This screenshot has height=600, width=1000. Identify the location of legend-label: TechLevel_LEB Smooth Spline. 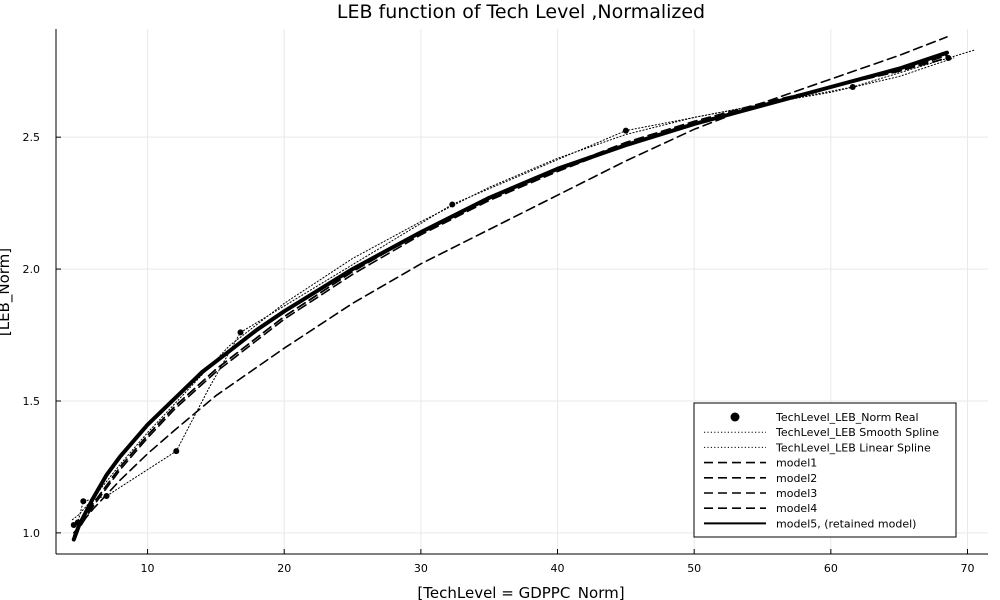
(857, 432).